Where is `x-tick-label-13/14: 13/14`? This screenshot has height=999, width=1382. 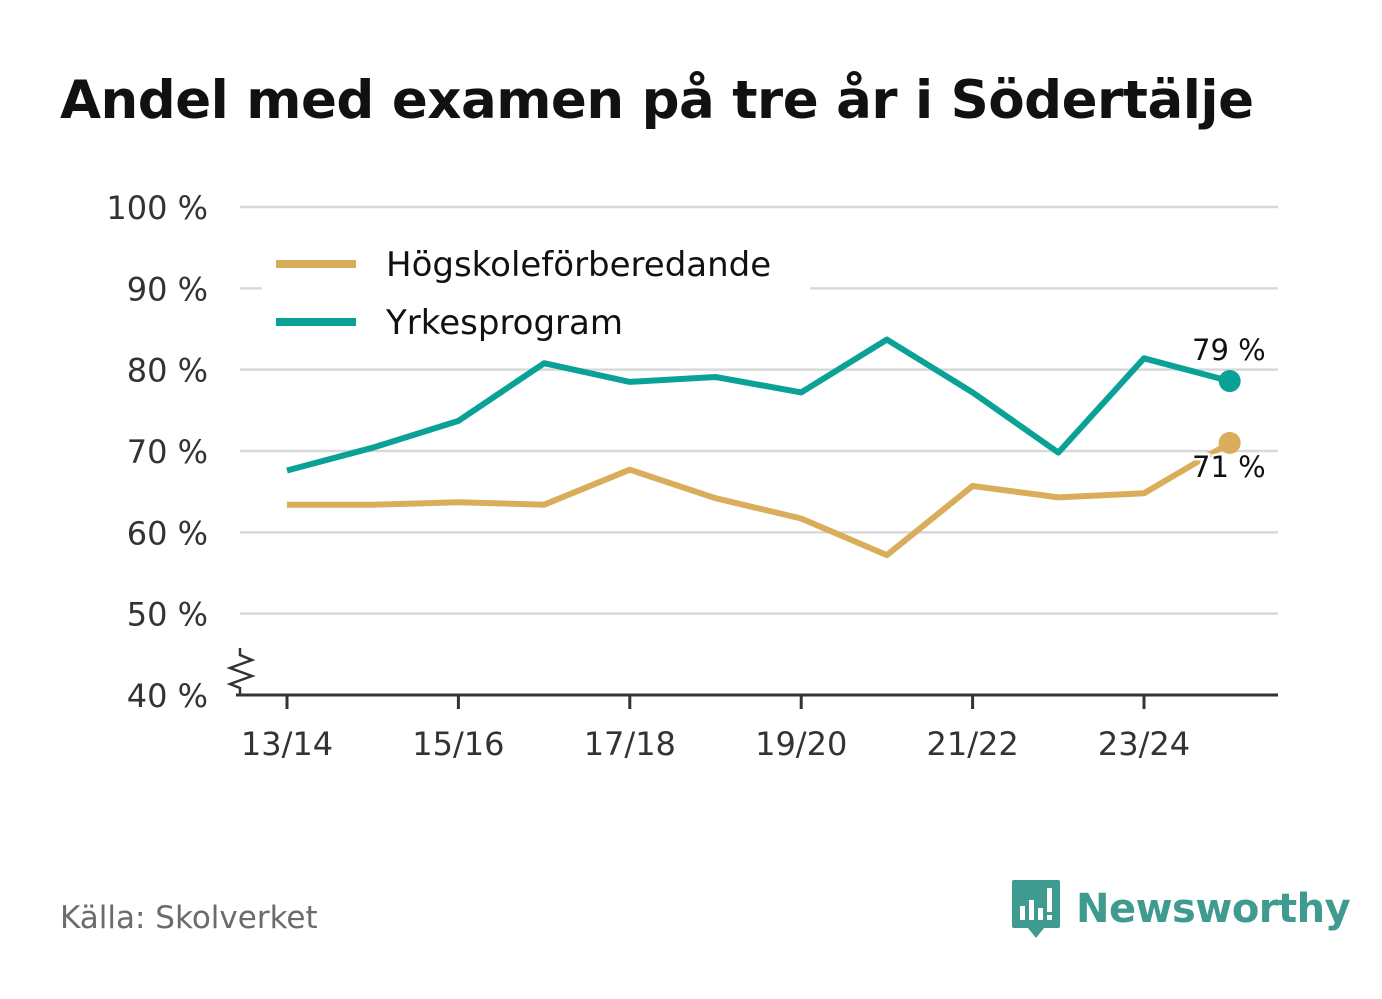 x-tick-label-13/14: 13/14 is located at coordinates (287, 744).